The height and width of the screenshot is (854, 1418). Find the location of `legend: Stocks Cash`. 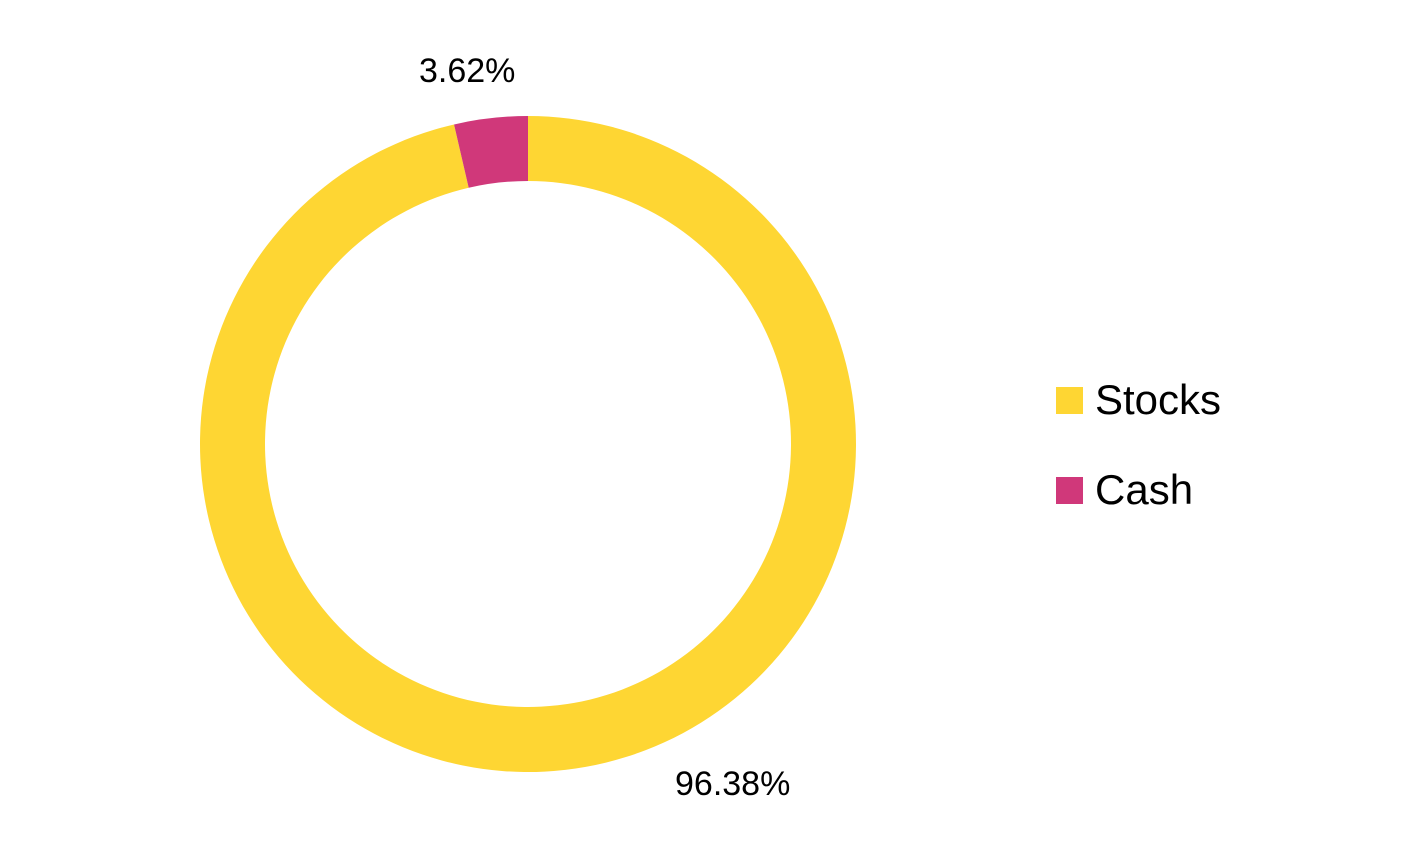

legend: Stocks Cash is located at coordinates (1138, 466).